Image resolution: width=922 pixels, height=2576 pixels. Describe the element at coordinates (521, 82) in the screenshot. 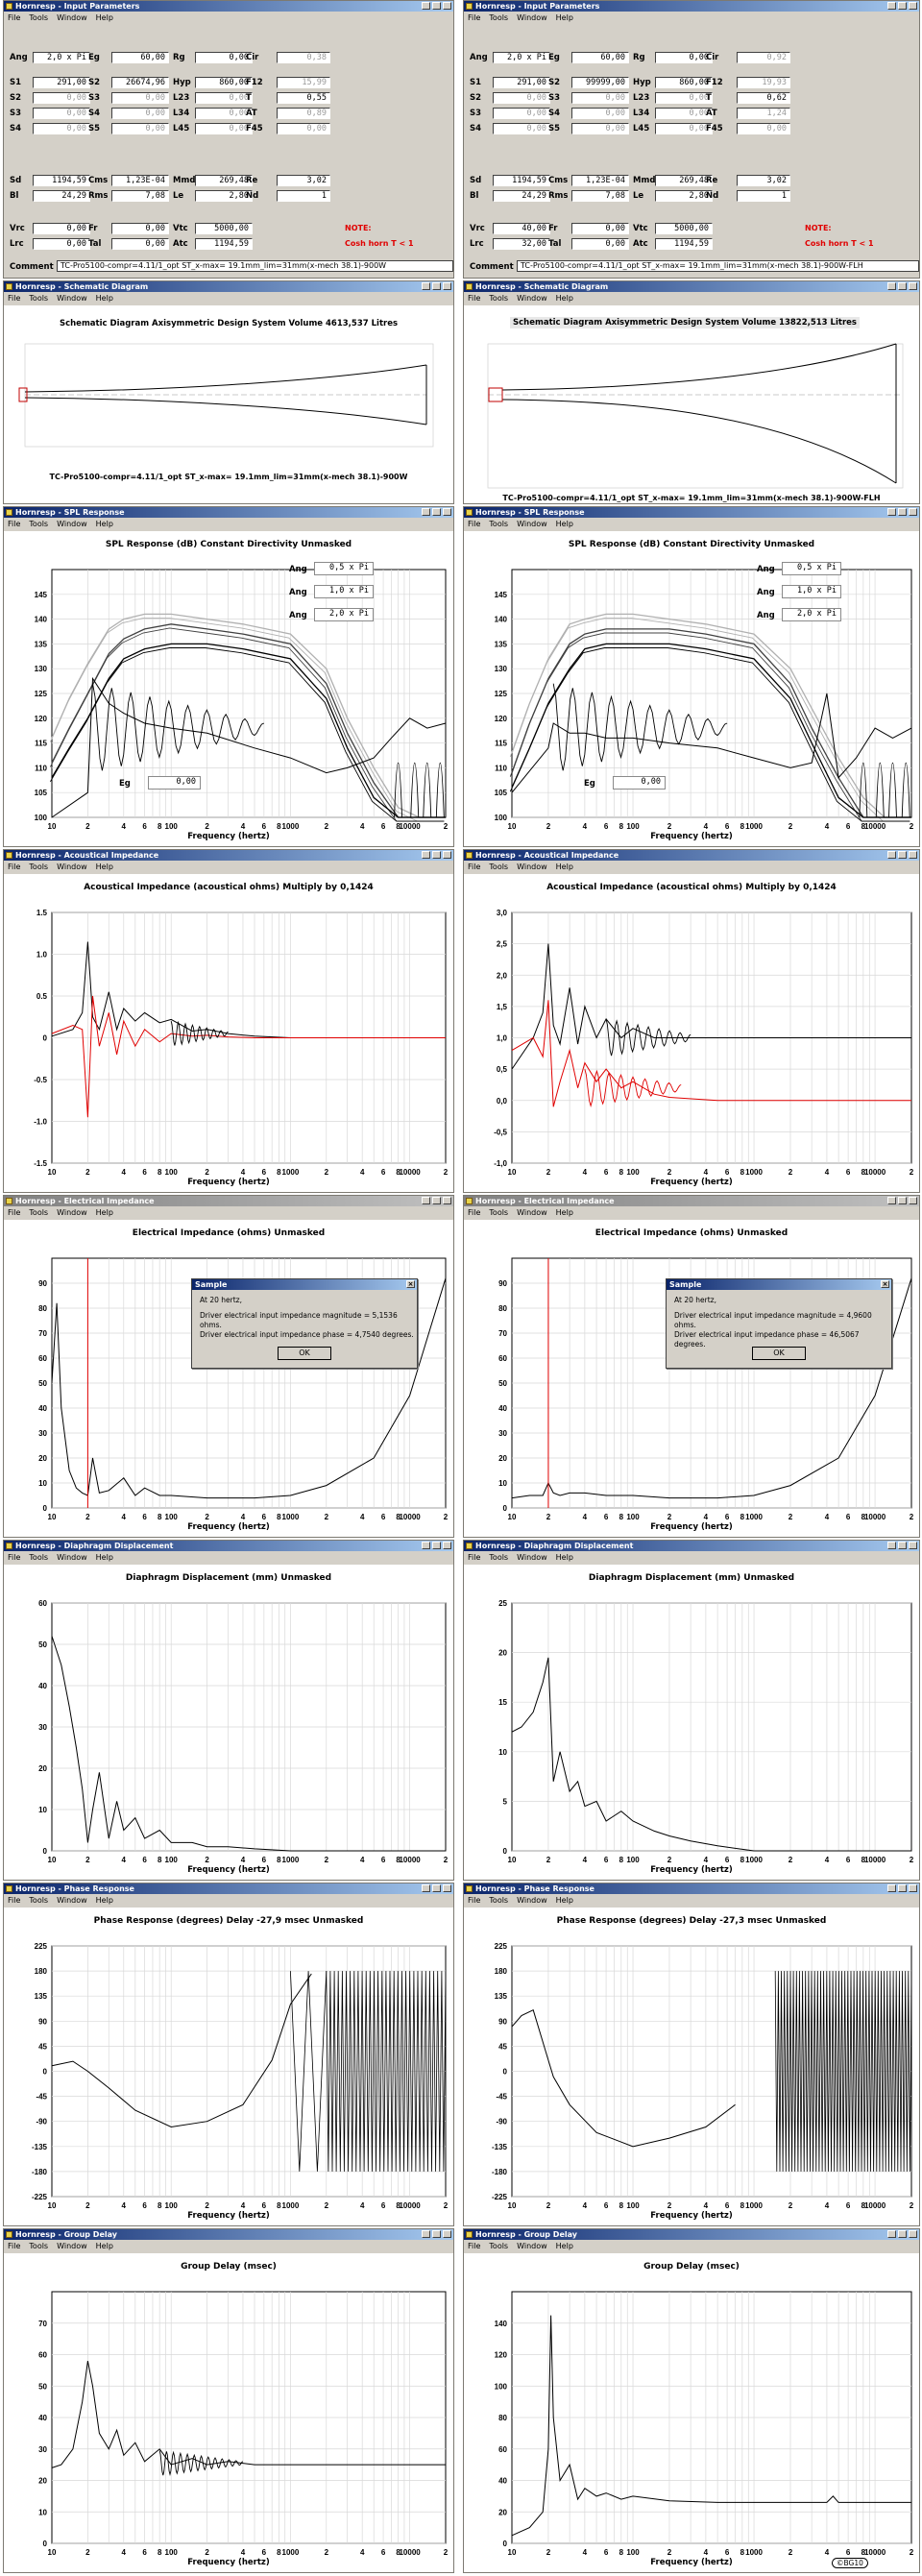

I see `field-s1: 291,00` at that location.